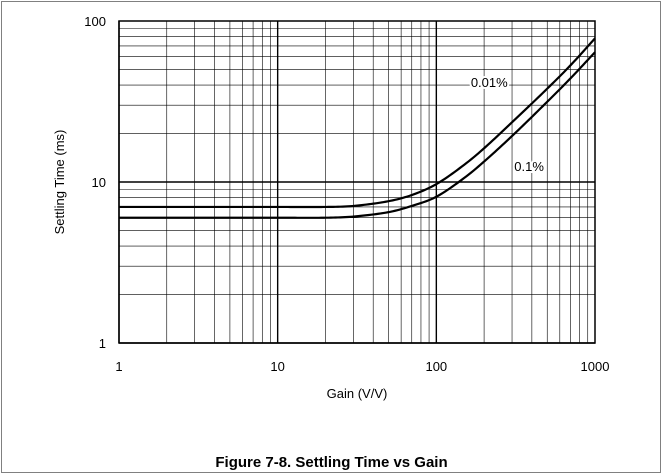  I want to click on series-label-0.01pct: 0.01%, so click(489, 82).